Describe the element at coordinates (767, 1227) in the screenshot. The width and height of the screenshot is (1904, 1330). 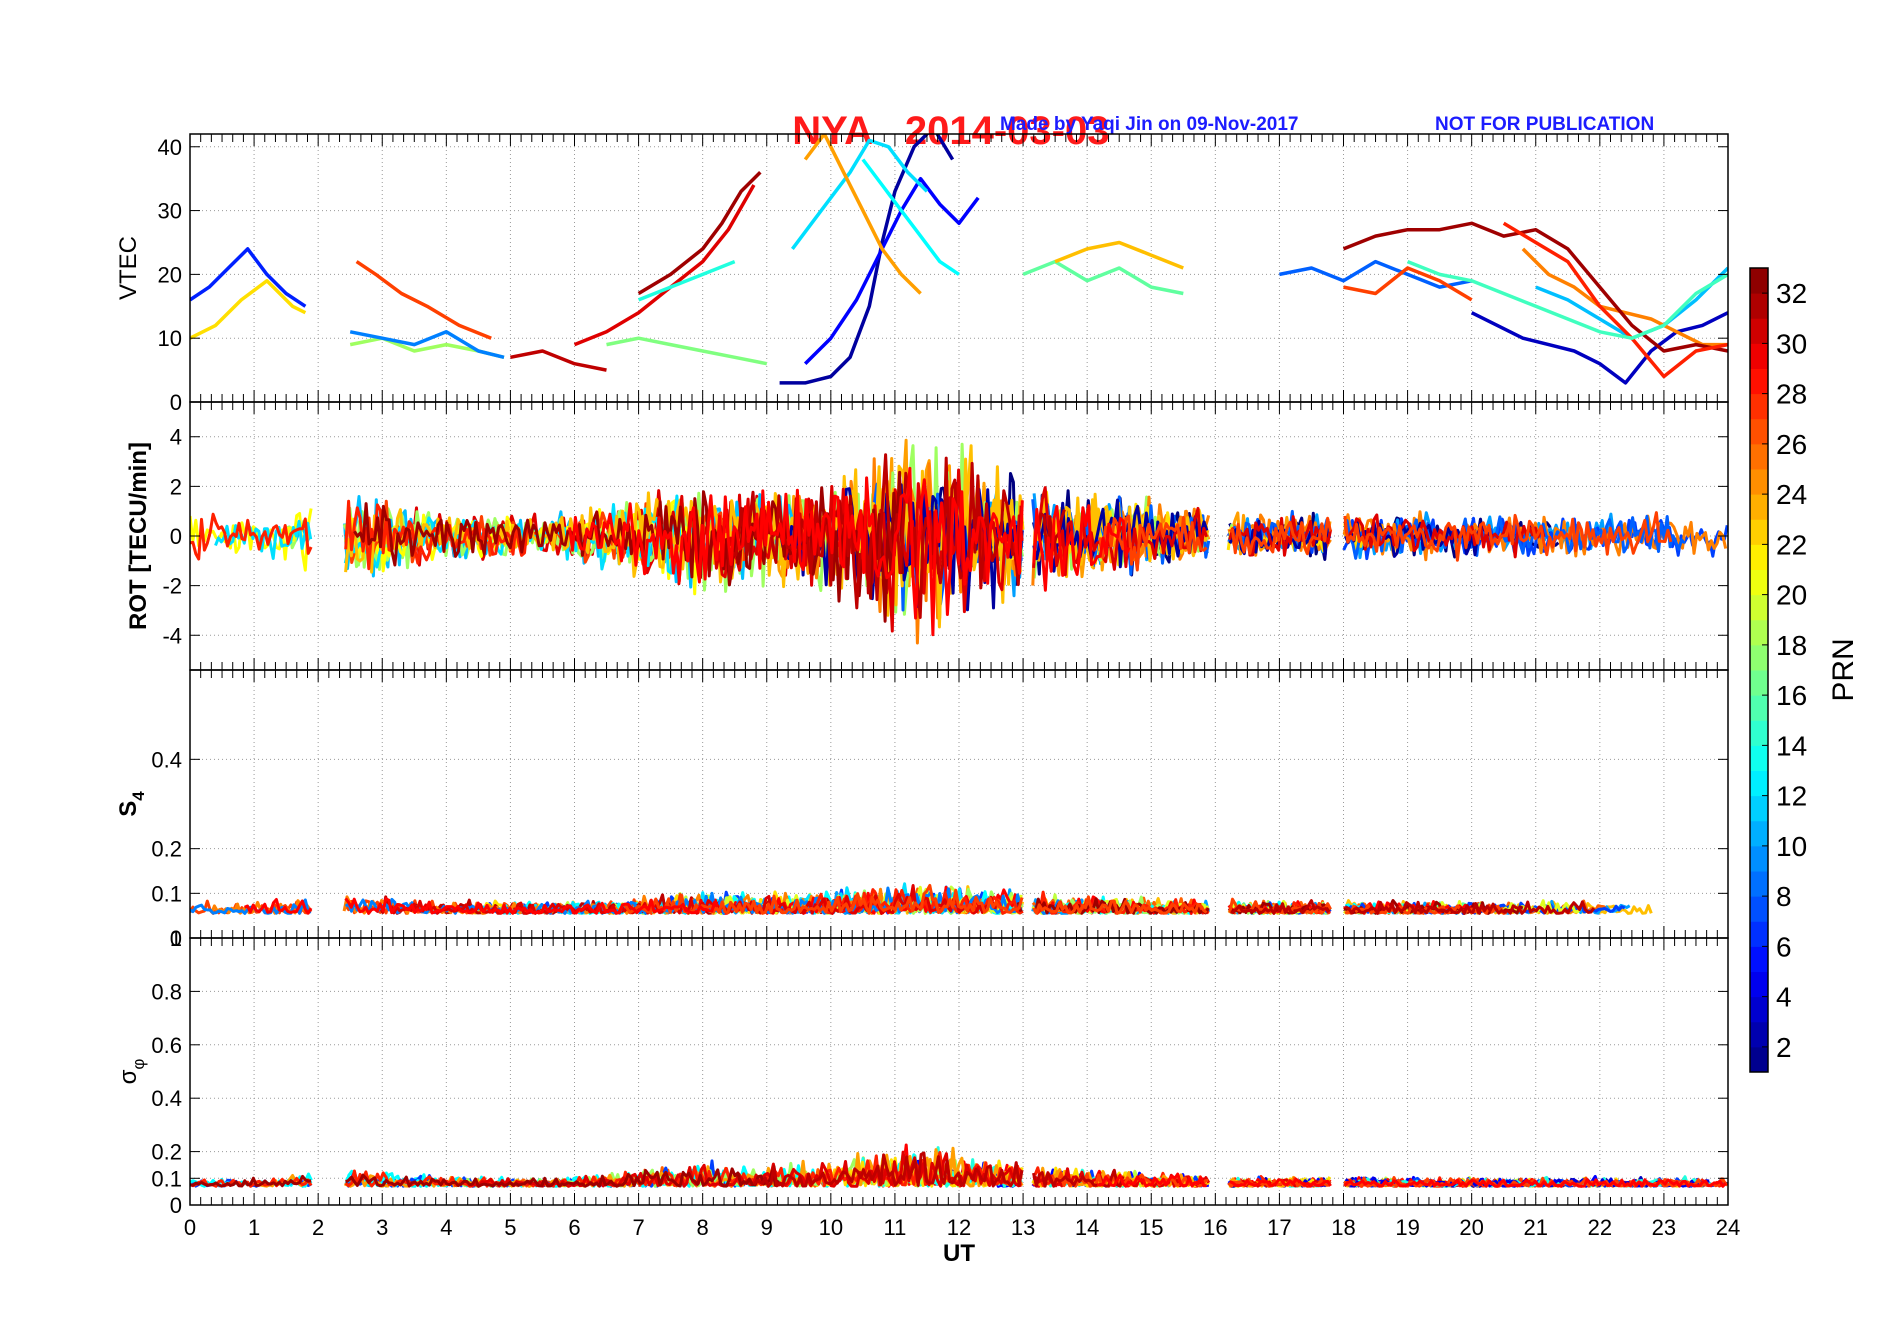
I see `xtick-label: 9` at that location.